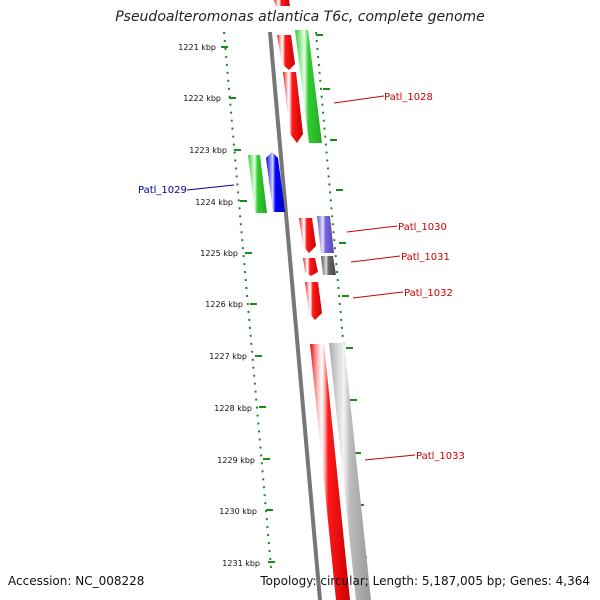 The height and width of the screenshot is (600, 600). I want to click on gene-feature-purple, so click(325, 234).